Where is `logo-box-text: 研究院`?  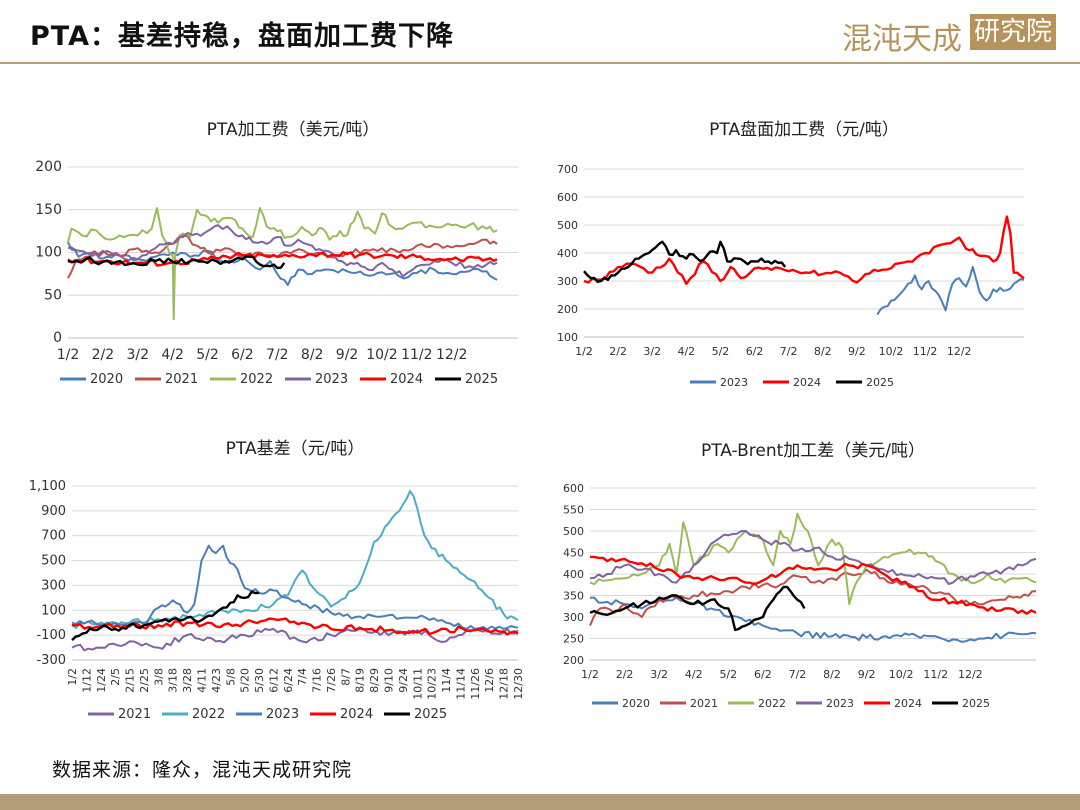
logo-box-text: 研究院 is located at coordinates (1013, 32).